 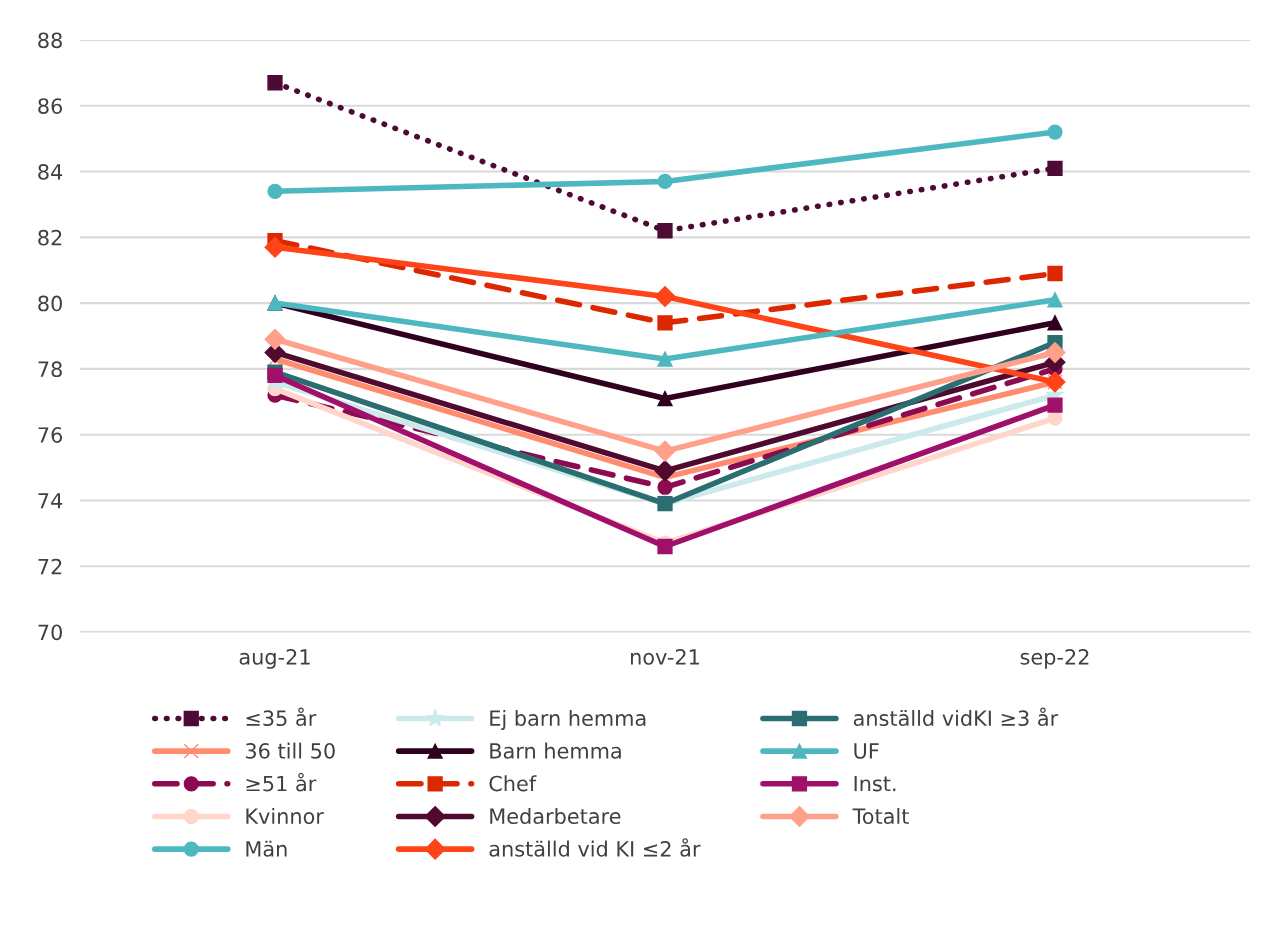 What do you see at coordinates (513, 783) in the screenshot?
I see `legend-label: Chef` at bounding box center [513, 783].